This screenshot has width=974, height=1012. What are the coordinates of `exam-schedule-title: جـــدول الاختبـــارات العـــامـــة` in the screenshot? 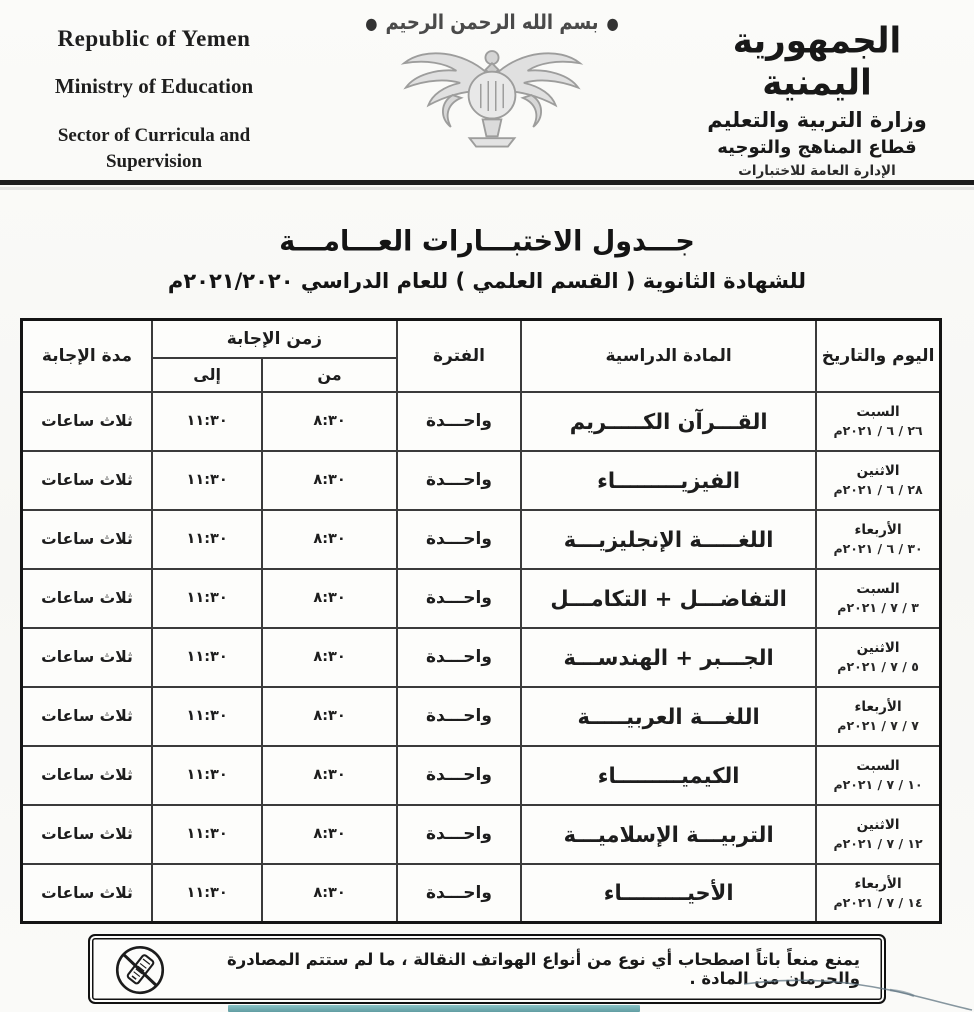 It's located at (487, 241).